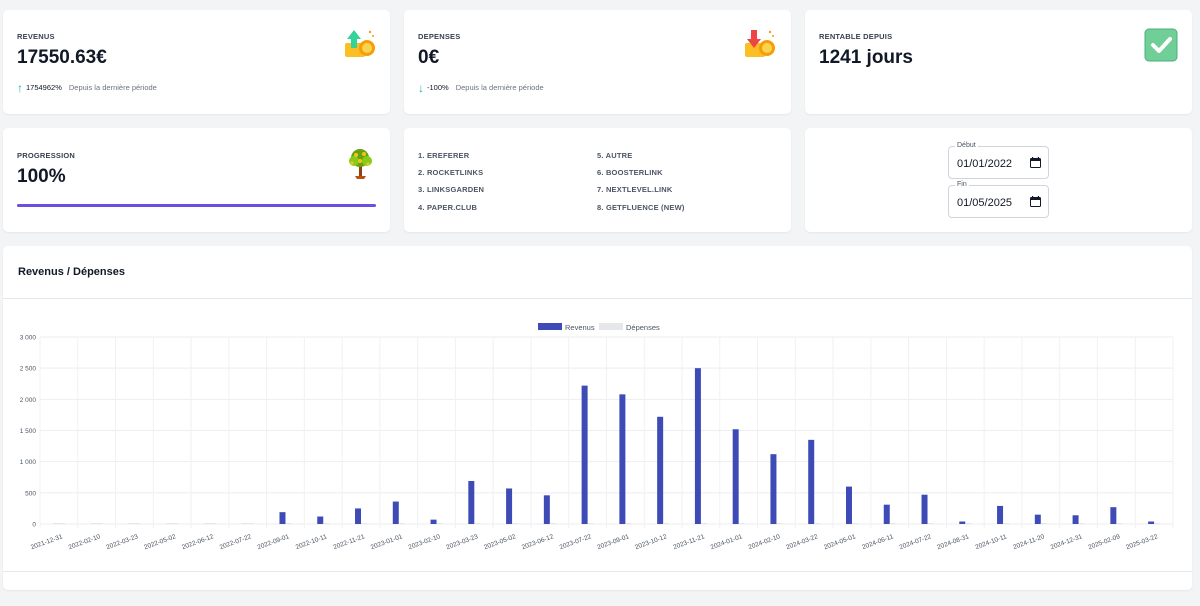 This screenshot has height=606, width=1200. What do you see at coordinates (764, 542) in the screenshot?
I see `x-tick-label: 2024-02-10` at bounding box center [764, 542].